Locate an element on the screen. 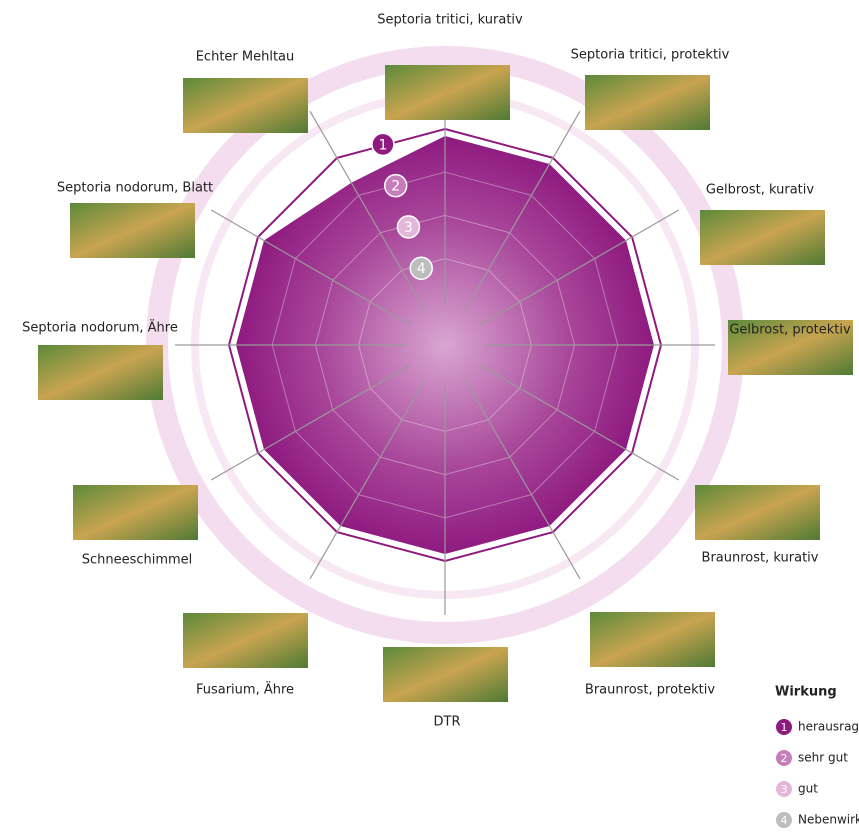 The width and height of the screenshot is (859, 832). ring-label: 3 is located at coordinates (408, 228).